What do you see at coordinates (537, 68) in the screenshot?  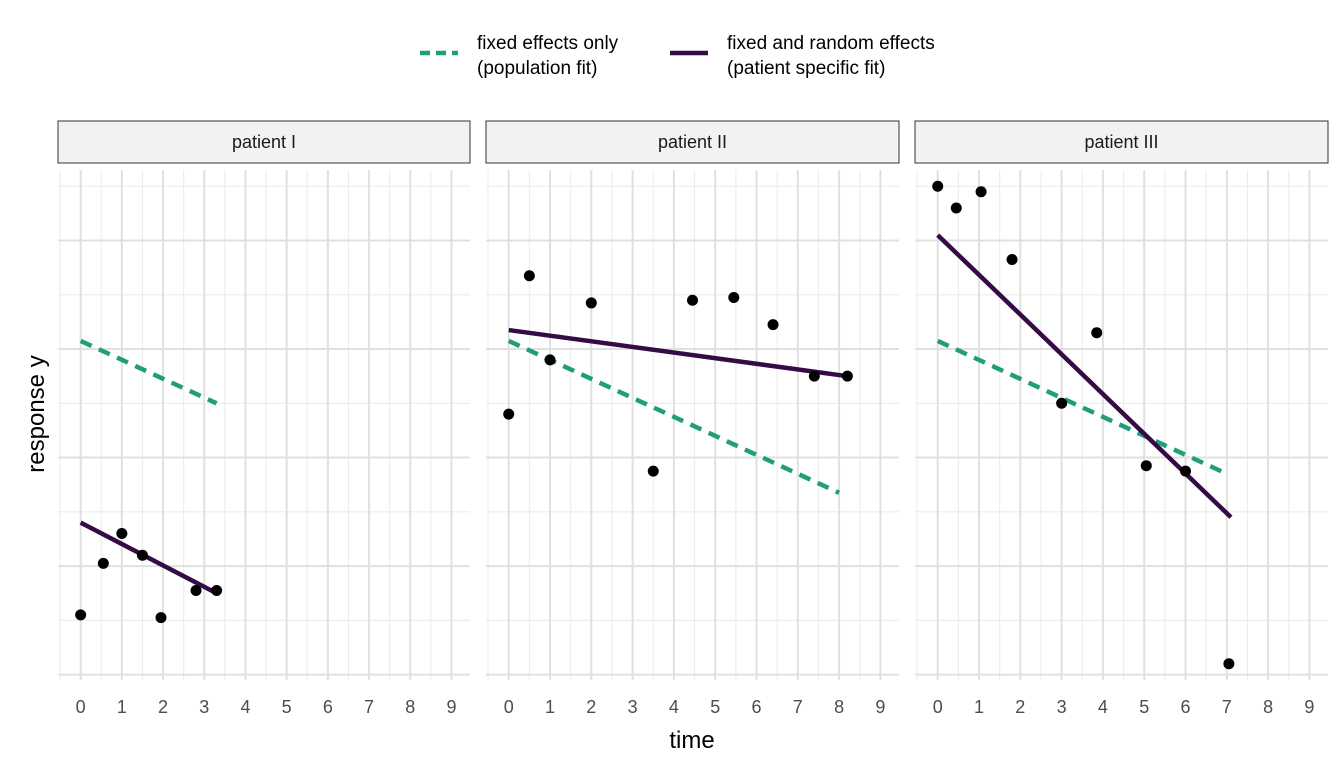 I see `legend-label-fixed-line2: (population fit)` at bounding box center [537, 68].